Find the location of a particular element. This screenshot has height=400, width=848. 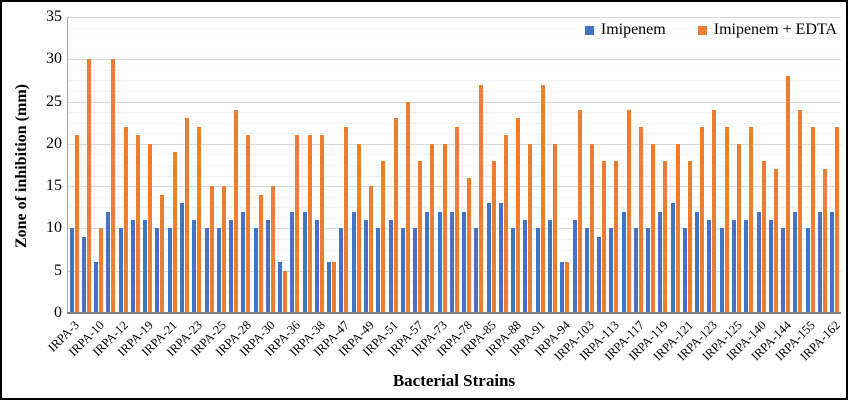

major-gridline is located at coordinates (454, 17).